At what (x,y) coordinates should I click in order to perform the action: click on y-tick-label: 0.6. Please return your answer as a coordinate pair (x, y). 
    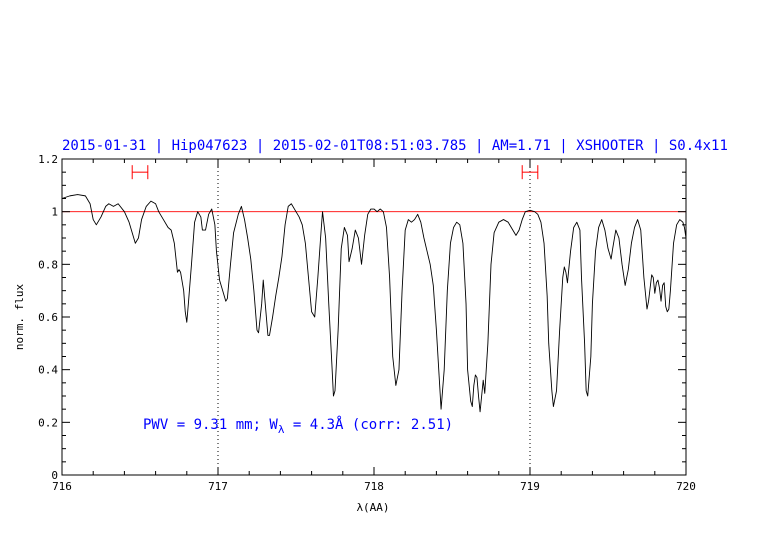
    Looking at the image, I should click on (48, 317).